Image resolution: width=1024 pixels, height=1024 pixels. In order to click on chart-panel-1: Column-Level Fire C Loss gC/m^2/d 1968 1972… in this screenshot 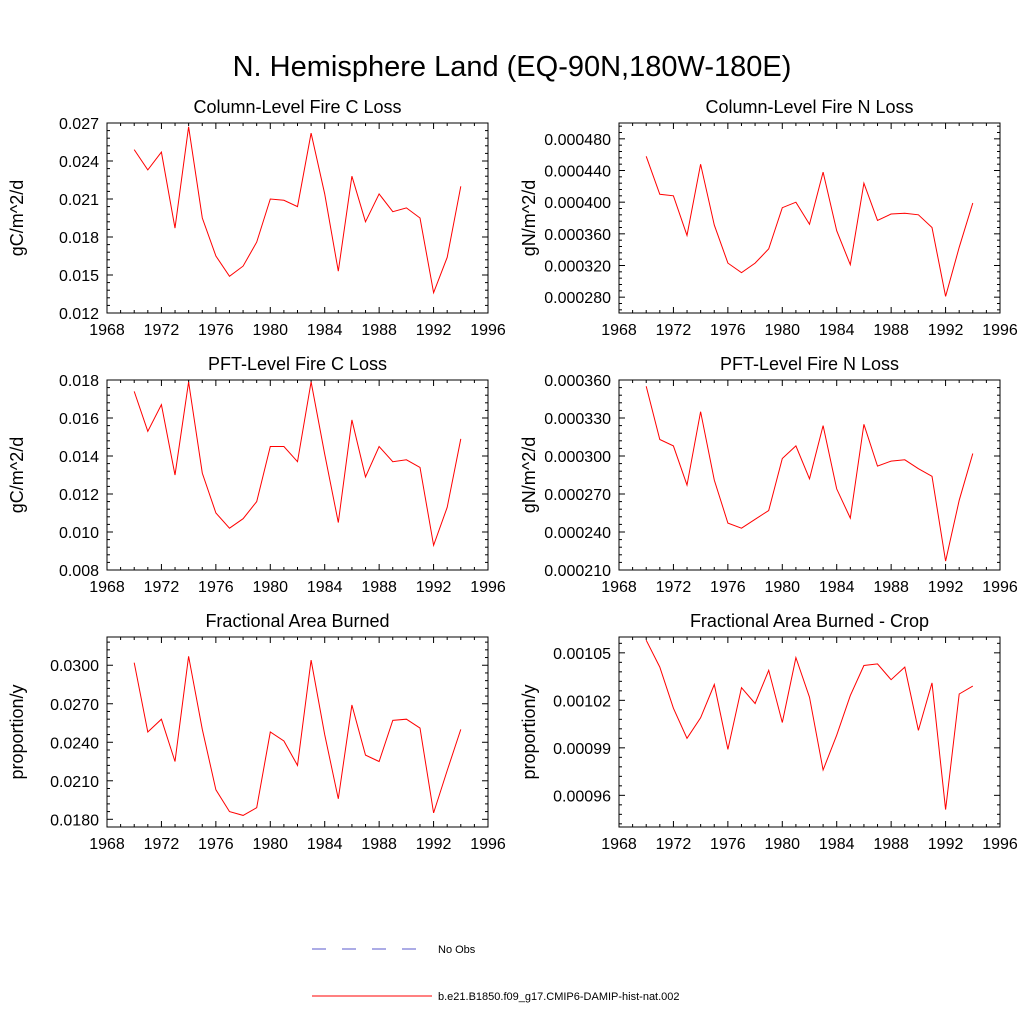, I will do `click(256, 218)`.